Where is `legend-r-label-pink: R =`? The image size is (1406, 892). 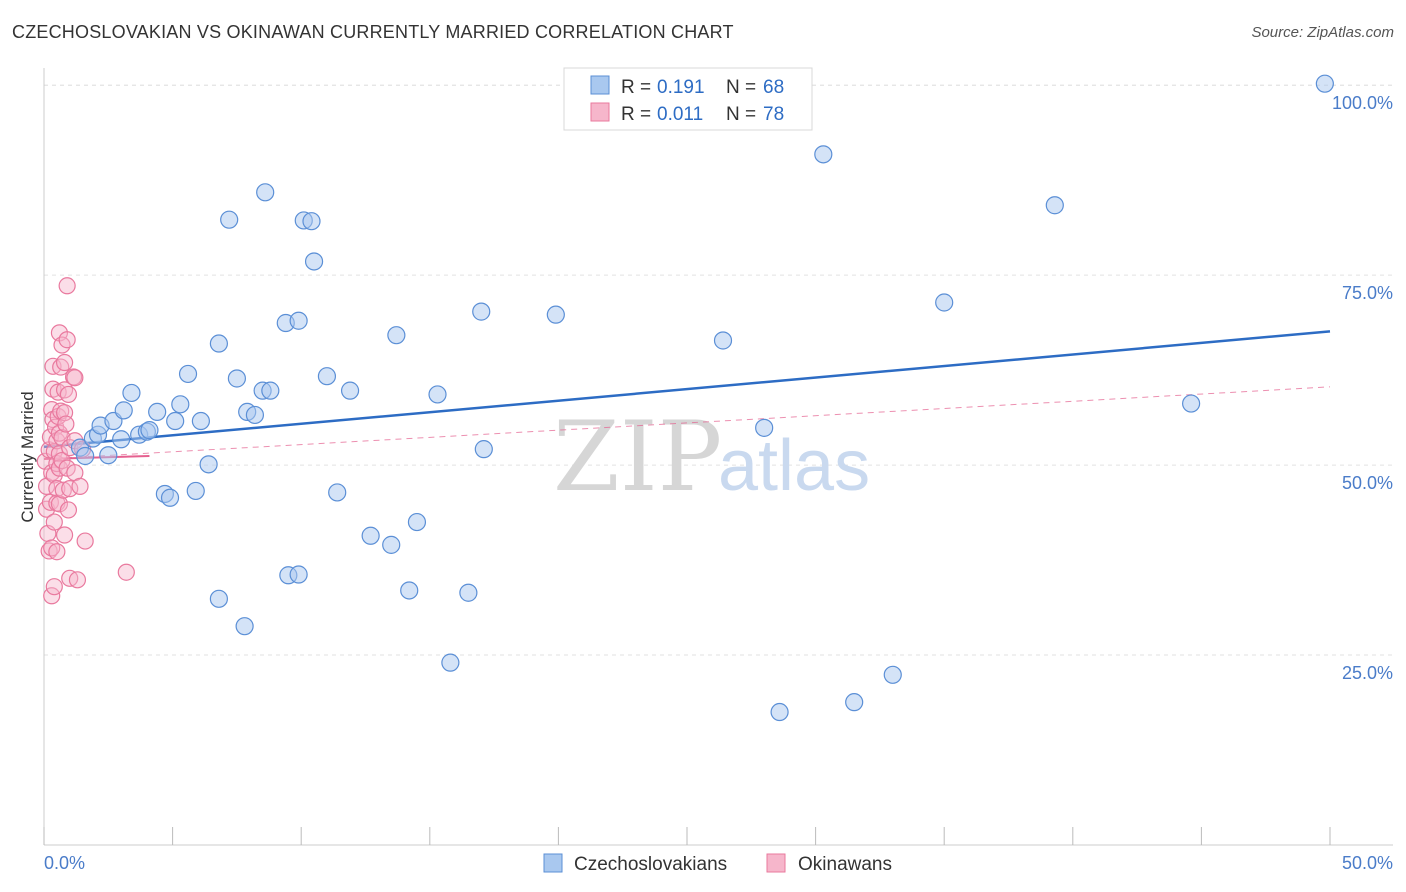
legend-r-label-pink: R = is located at coordinates (636, 114).